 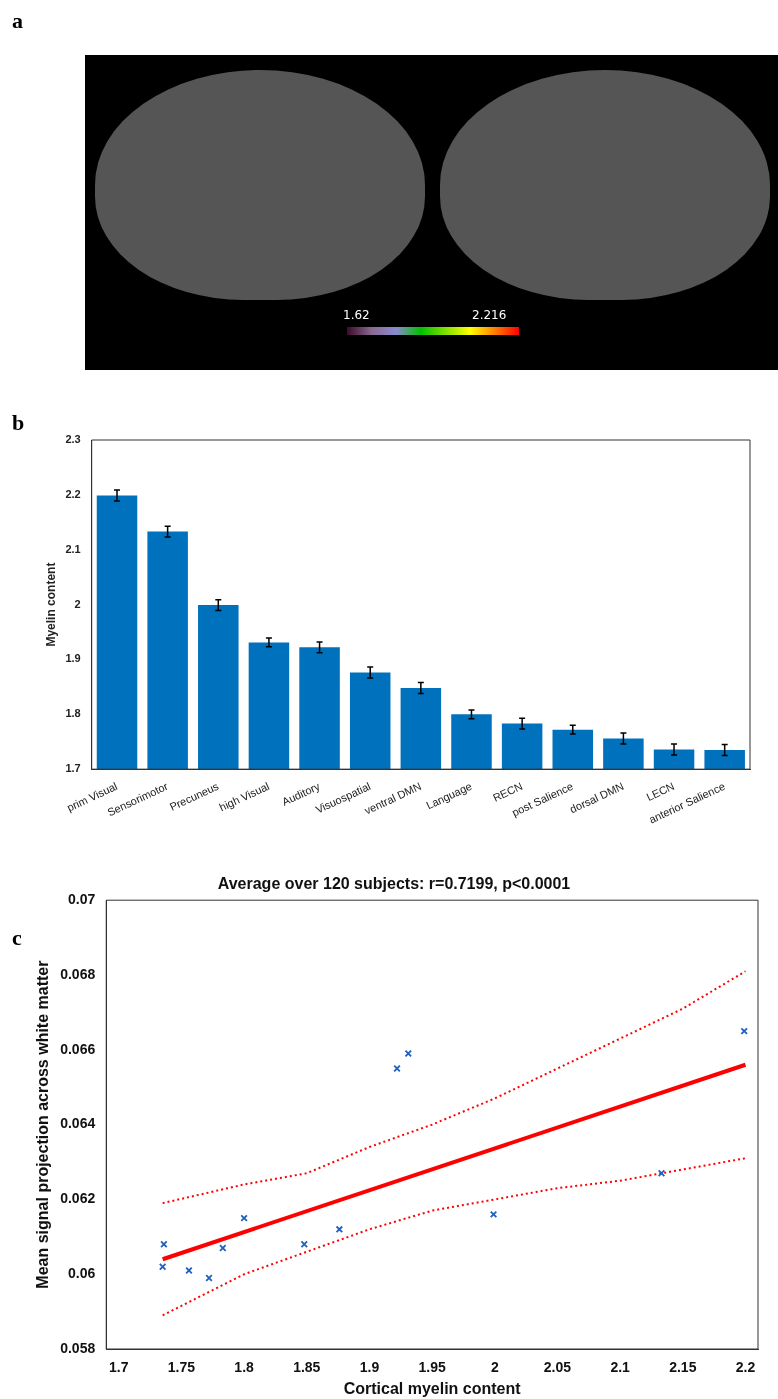 What do you see at coordinates (119, 1367) in the screenshot?
I see `x-tick-label: 1.7` at bounding box center [119, 1367].